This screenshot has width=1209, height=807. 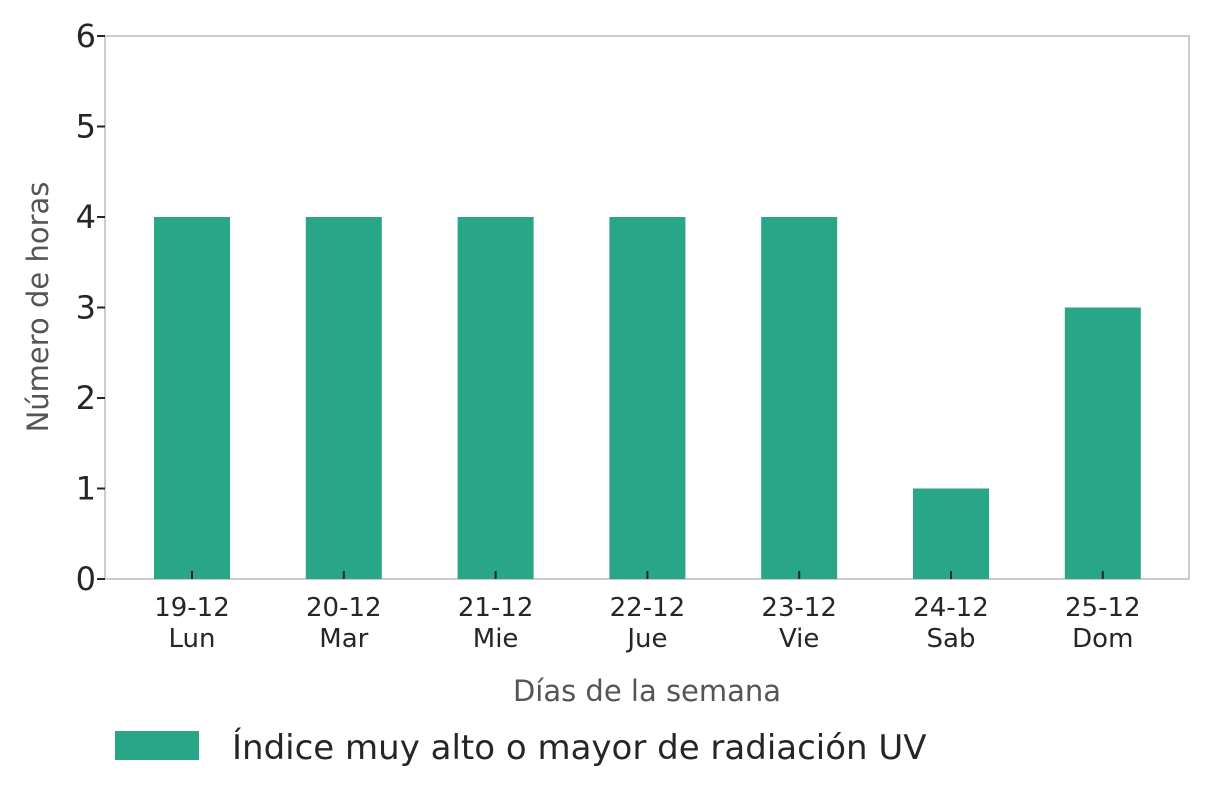 What do you see at coordinates (344, 623) in the screenshot?
I see `x-tick-label: 20-12 Mar` at bounding box center [344, 623].